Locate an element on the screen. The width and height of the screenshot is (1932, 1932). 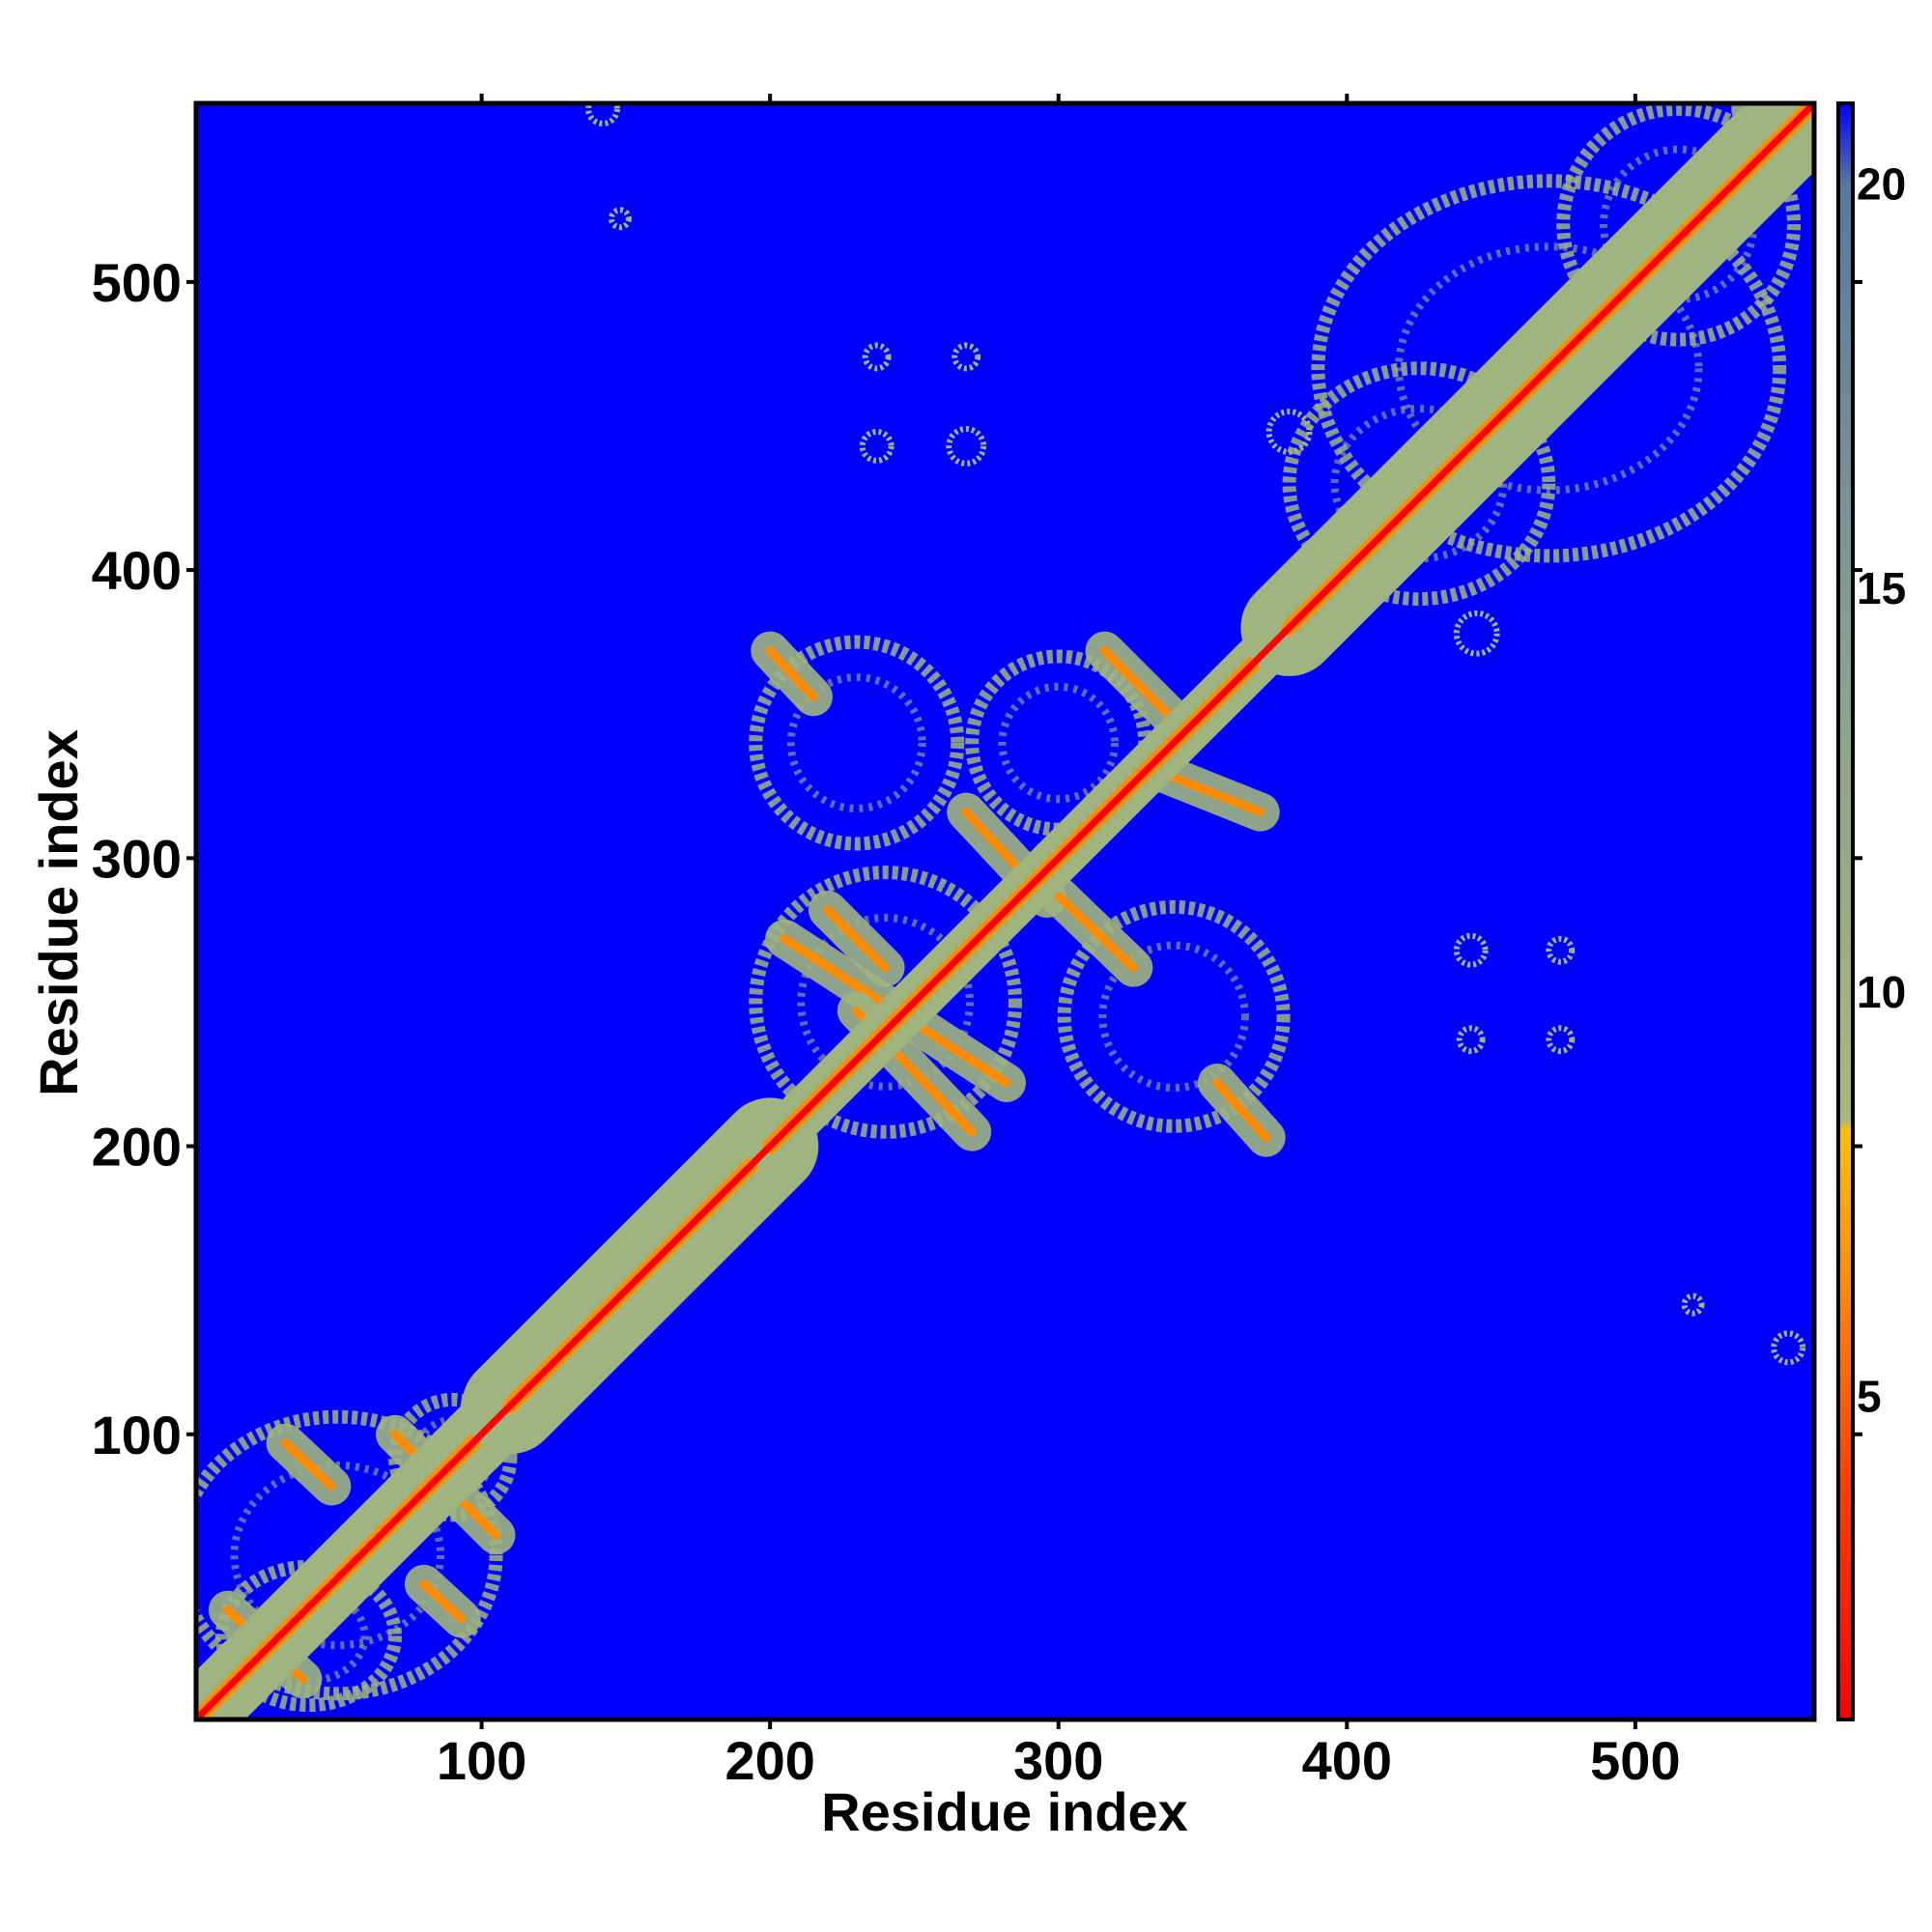
x-tick-label: 300 is located at coordinates (1058, 1760).